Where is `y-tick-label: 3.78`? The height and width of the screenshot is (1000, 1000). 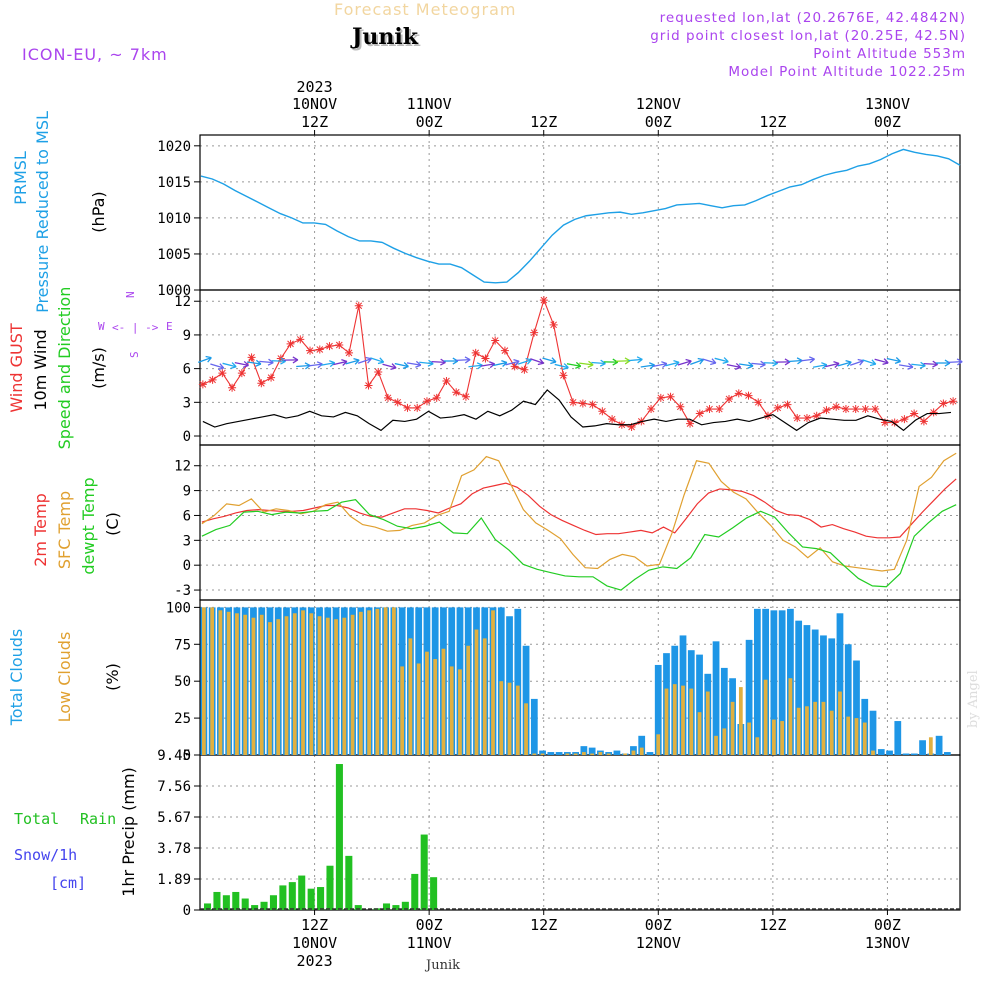 y-tick-label: 3.78 is located at coordinates (174, 849).